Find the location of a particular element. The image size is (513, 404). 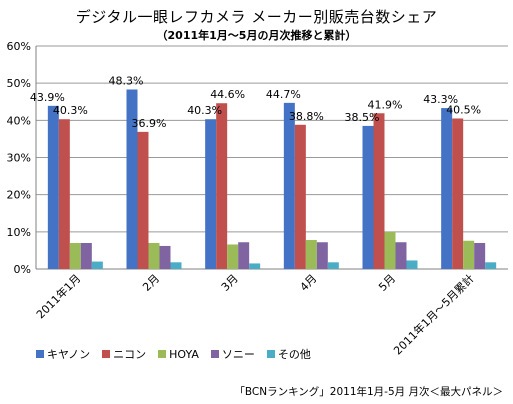

legend-swatch-hoya is located at coordinates (162, 354).